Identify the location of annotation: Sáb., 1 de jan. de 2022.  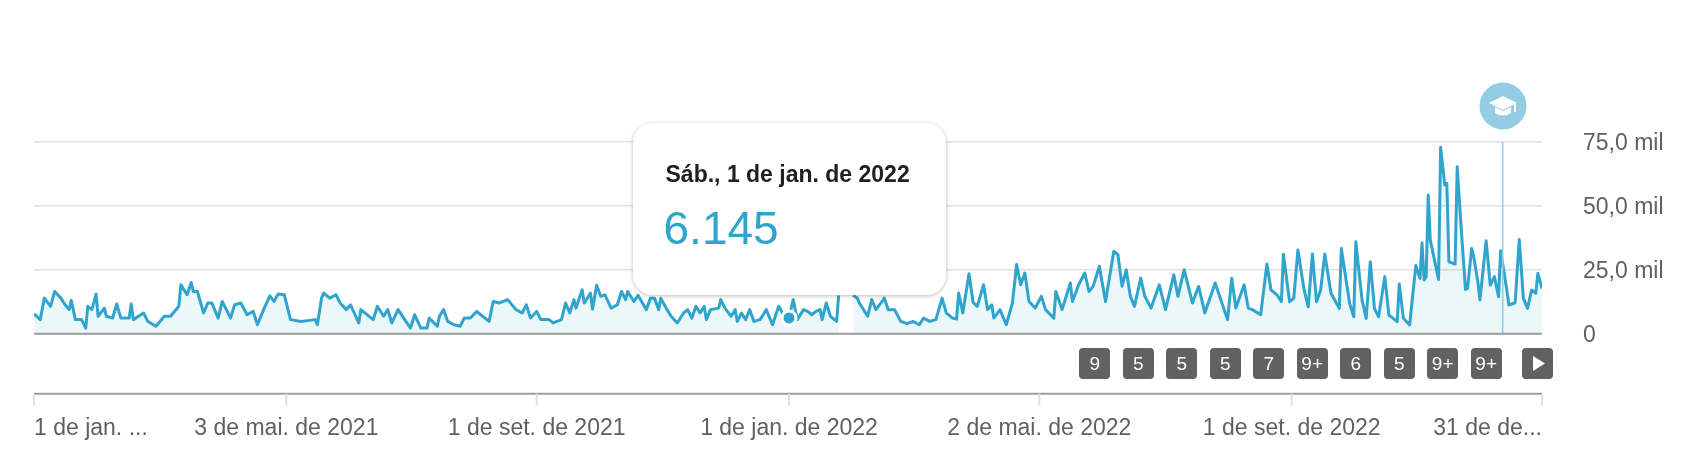
(787, 174).